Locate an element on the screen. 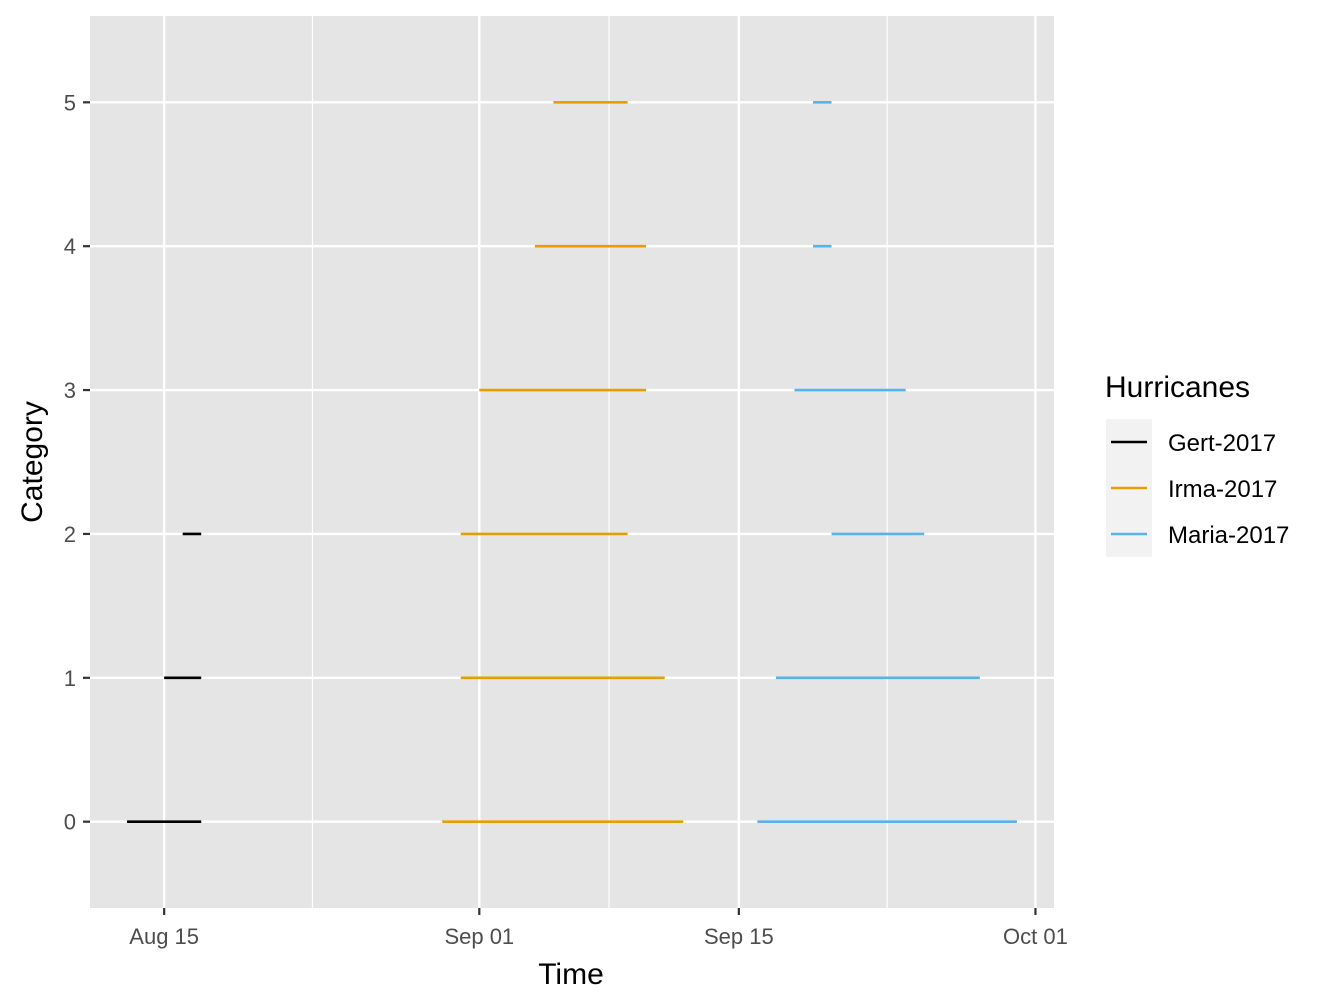 Image resolution: width=1344 pixels, height=1008 pixels. x-axis-title: Time is located at coordinates (571, 974).